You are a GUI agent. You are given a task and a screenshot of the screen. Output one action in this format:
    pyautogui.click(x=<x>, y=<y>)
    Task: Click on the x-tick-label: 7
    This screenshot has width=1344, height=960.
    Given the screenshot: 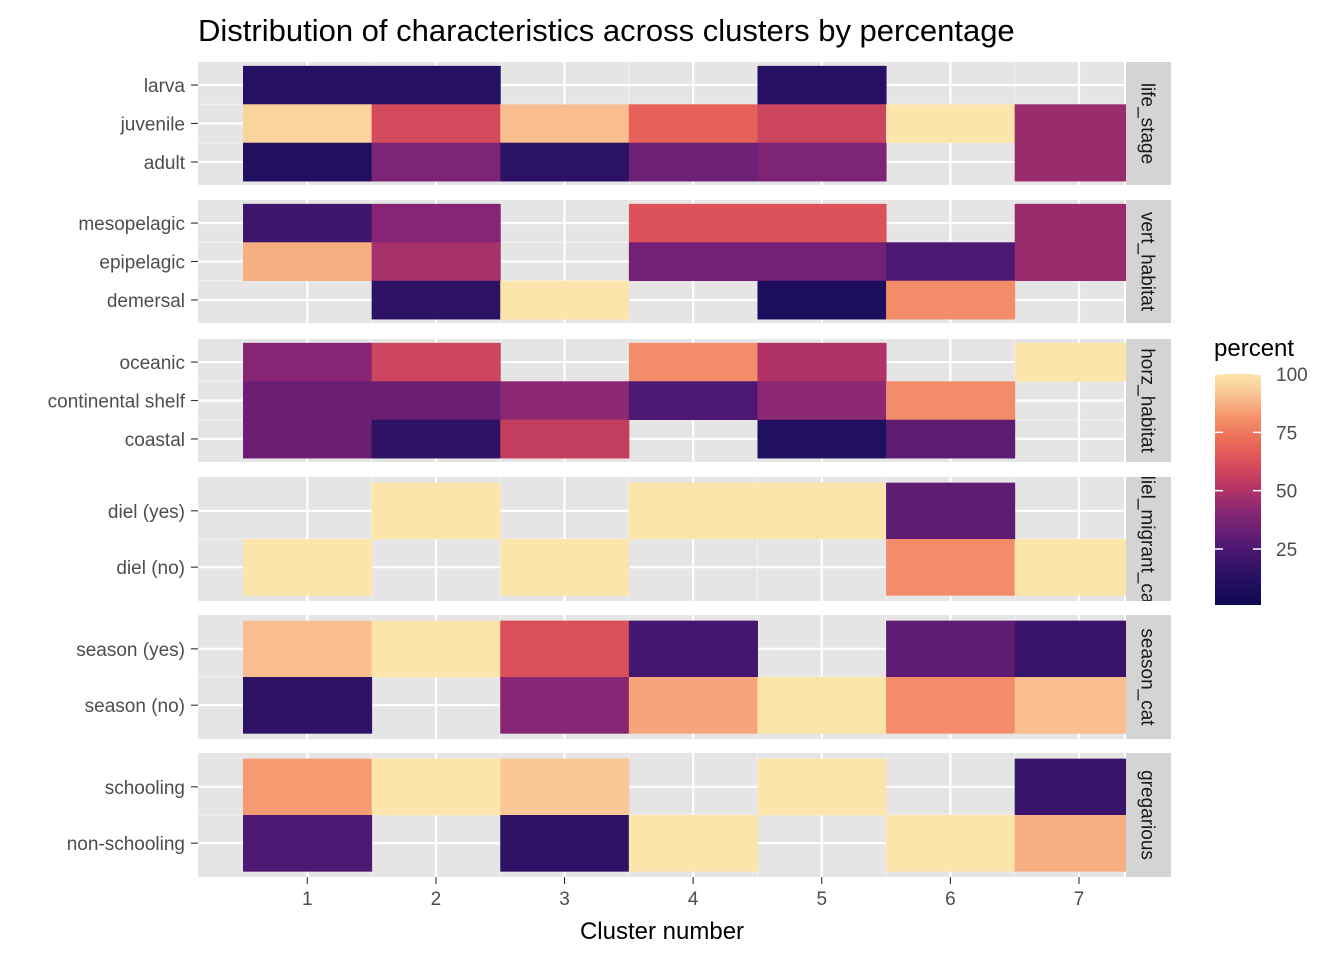 What is the action you would take?
    pyautogui.click(x=1079, y=899)
    